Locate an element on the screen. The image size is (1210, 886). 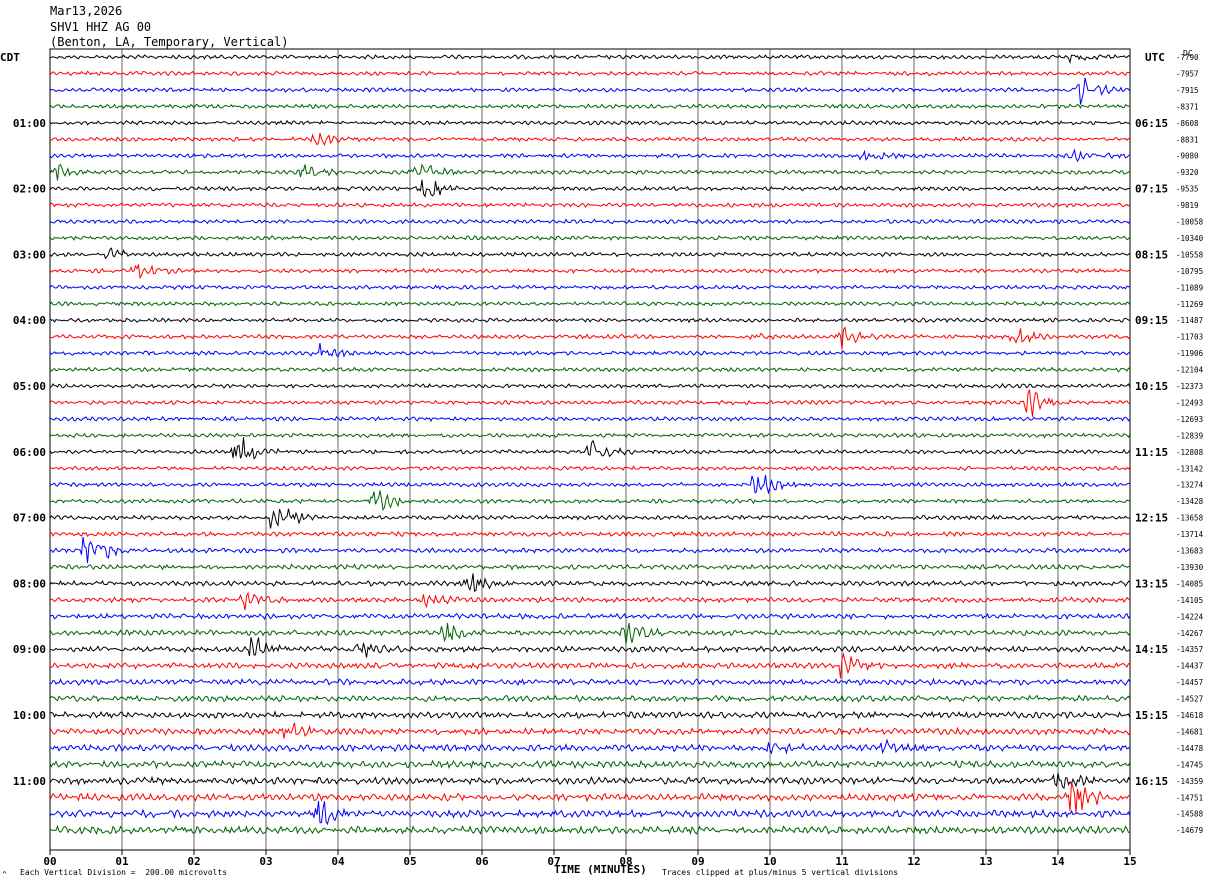
dc-offset-label: -12808 is located at coordinates (1190, 452).